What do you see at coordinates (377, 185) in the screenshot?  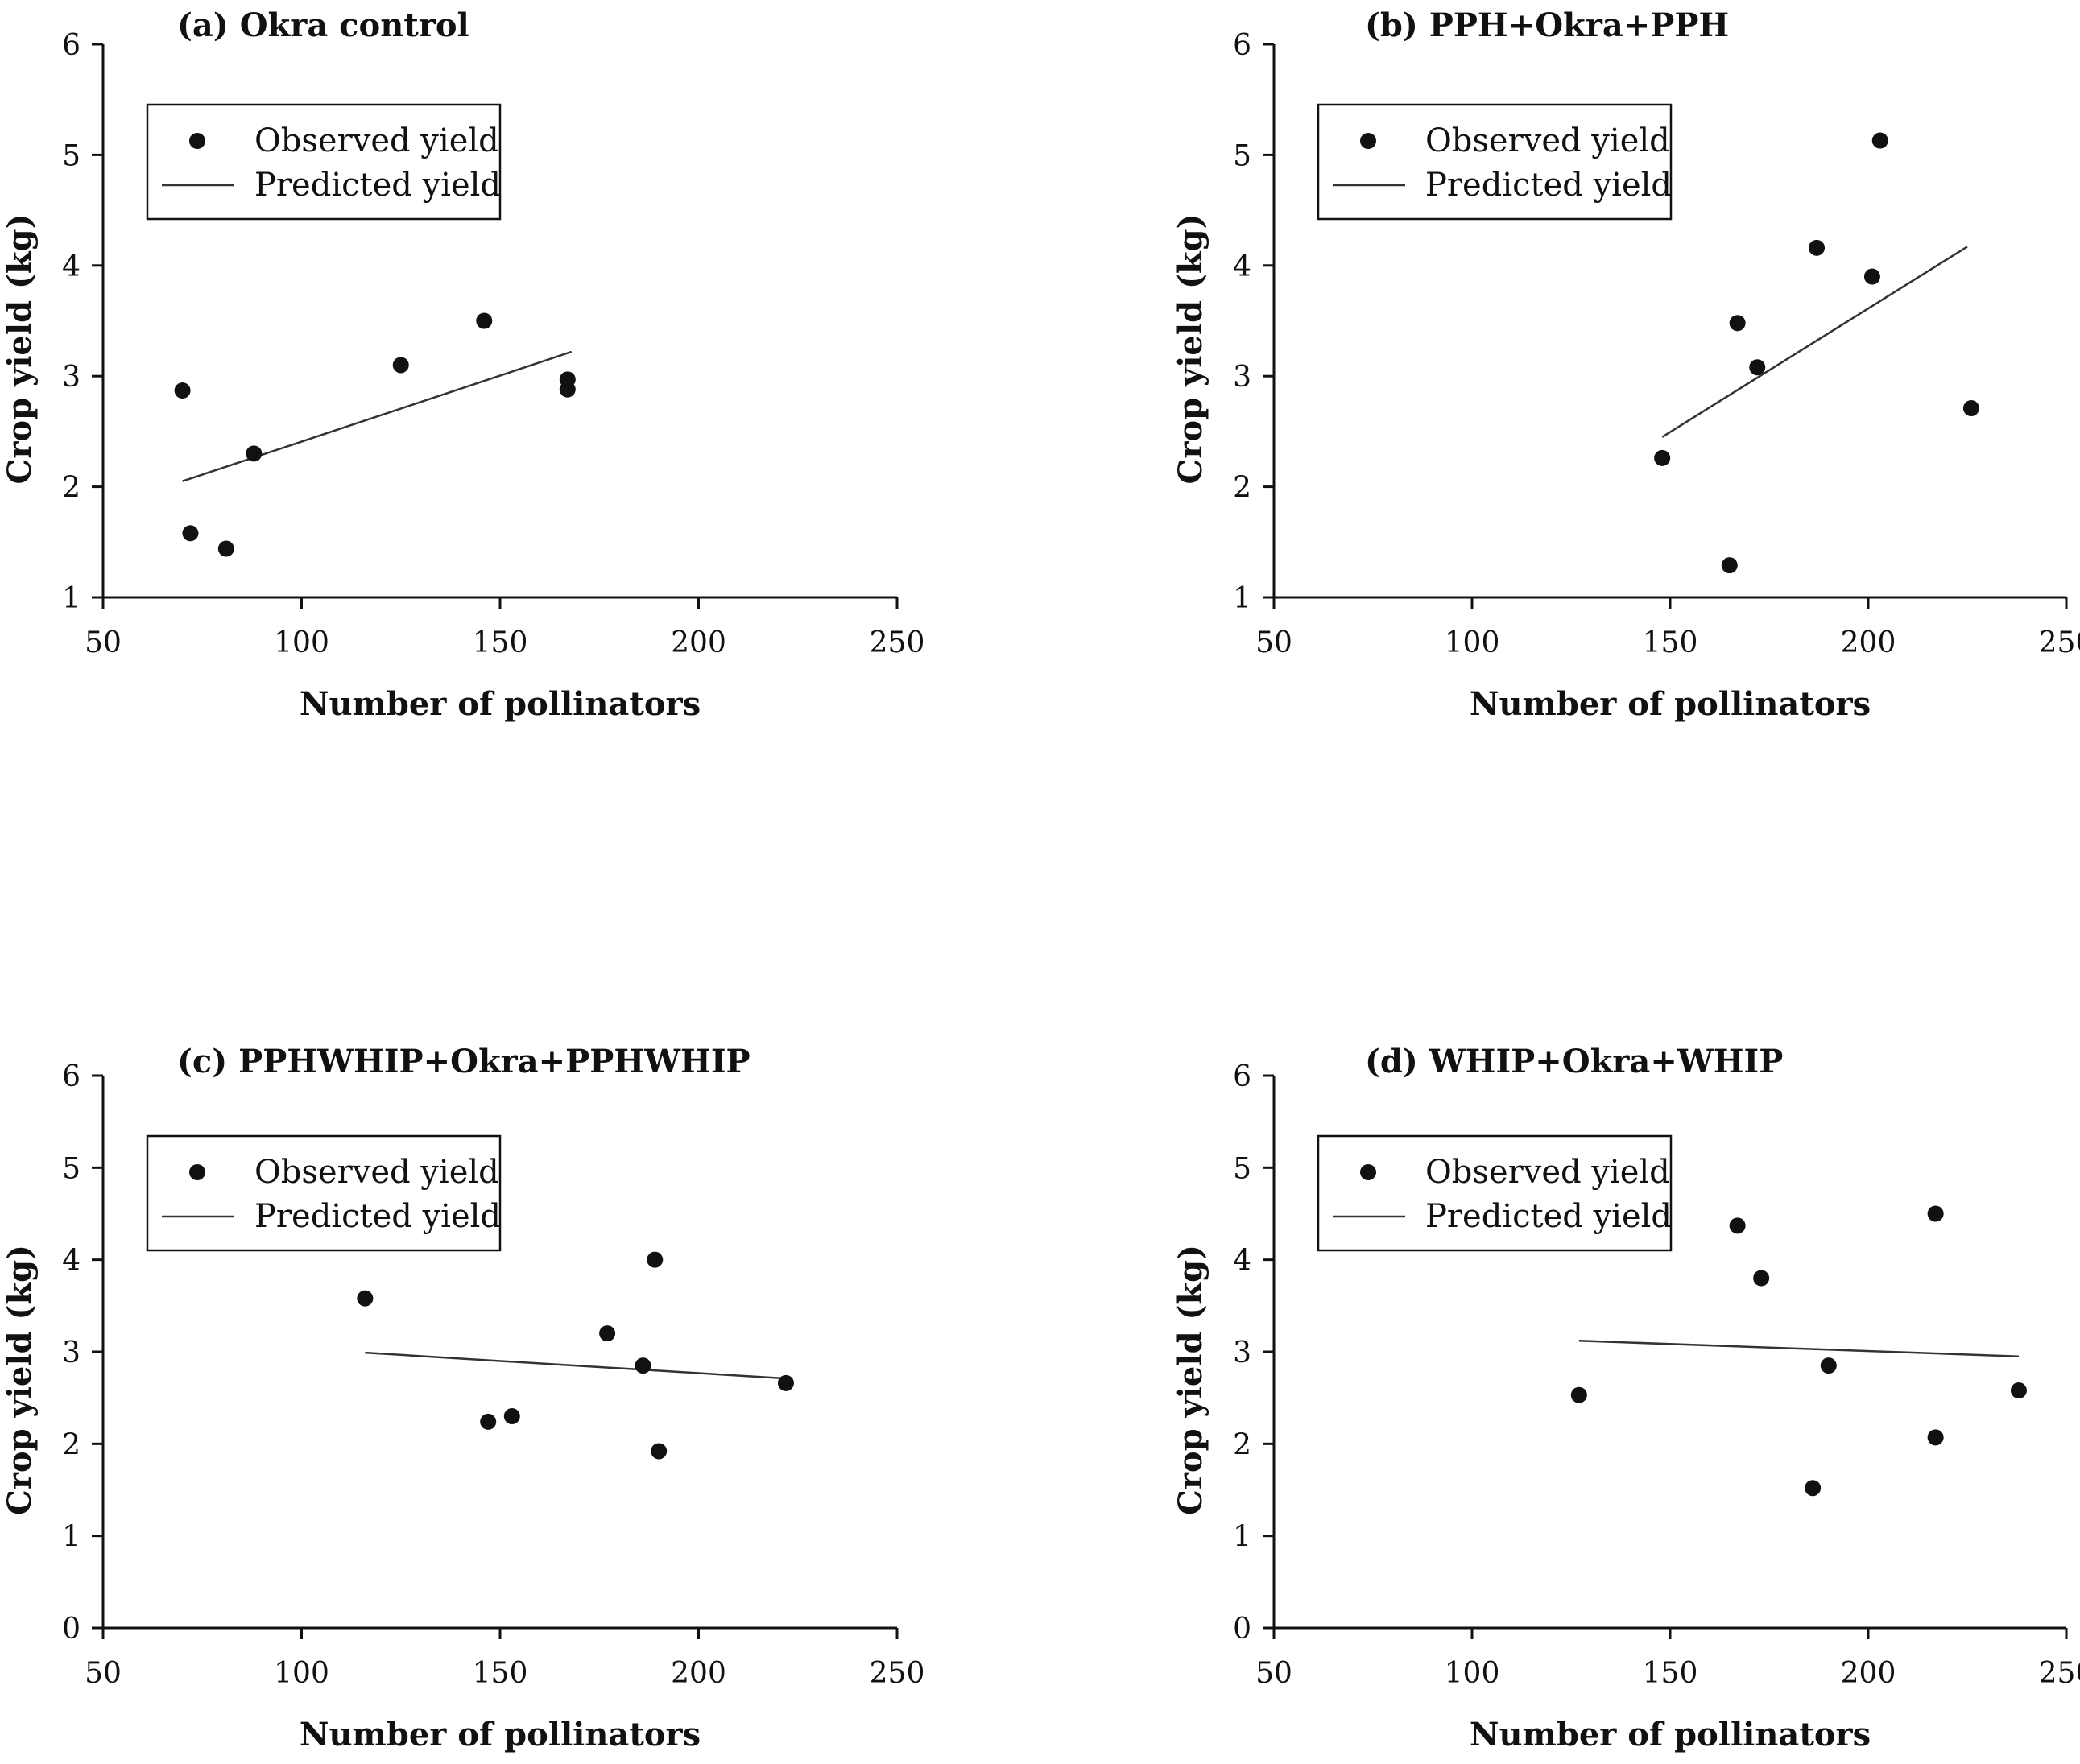 I see `legend-predicted-label: Predicted yield` at bounding box center [377, 185].